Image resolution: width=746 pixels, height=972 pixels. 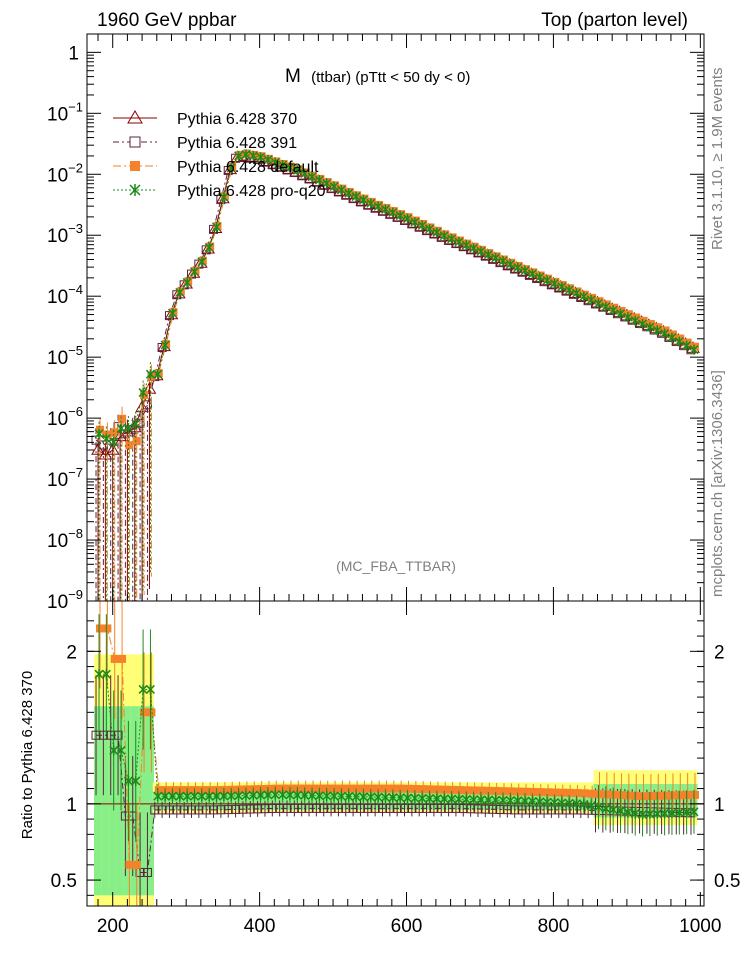 What do you see at coordinates (71, 652) in the screenshot?
I see `ratio-y-tick-label: 2` at bounding box center [71, 652].